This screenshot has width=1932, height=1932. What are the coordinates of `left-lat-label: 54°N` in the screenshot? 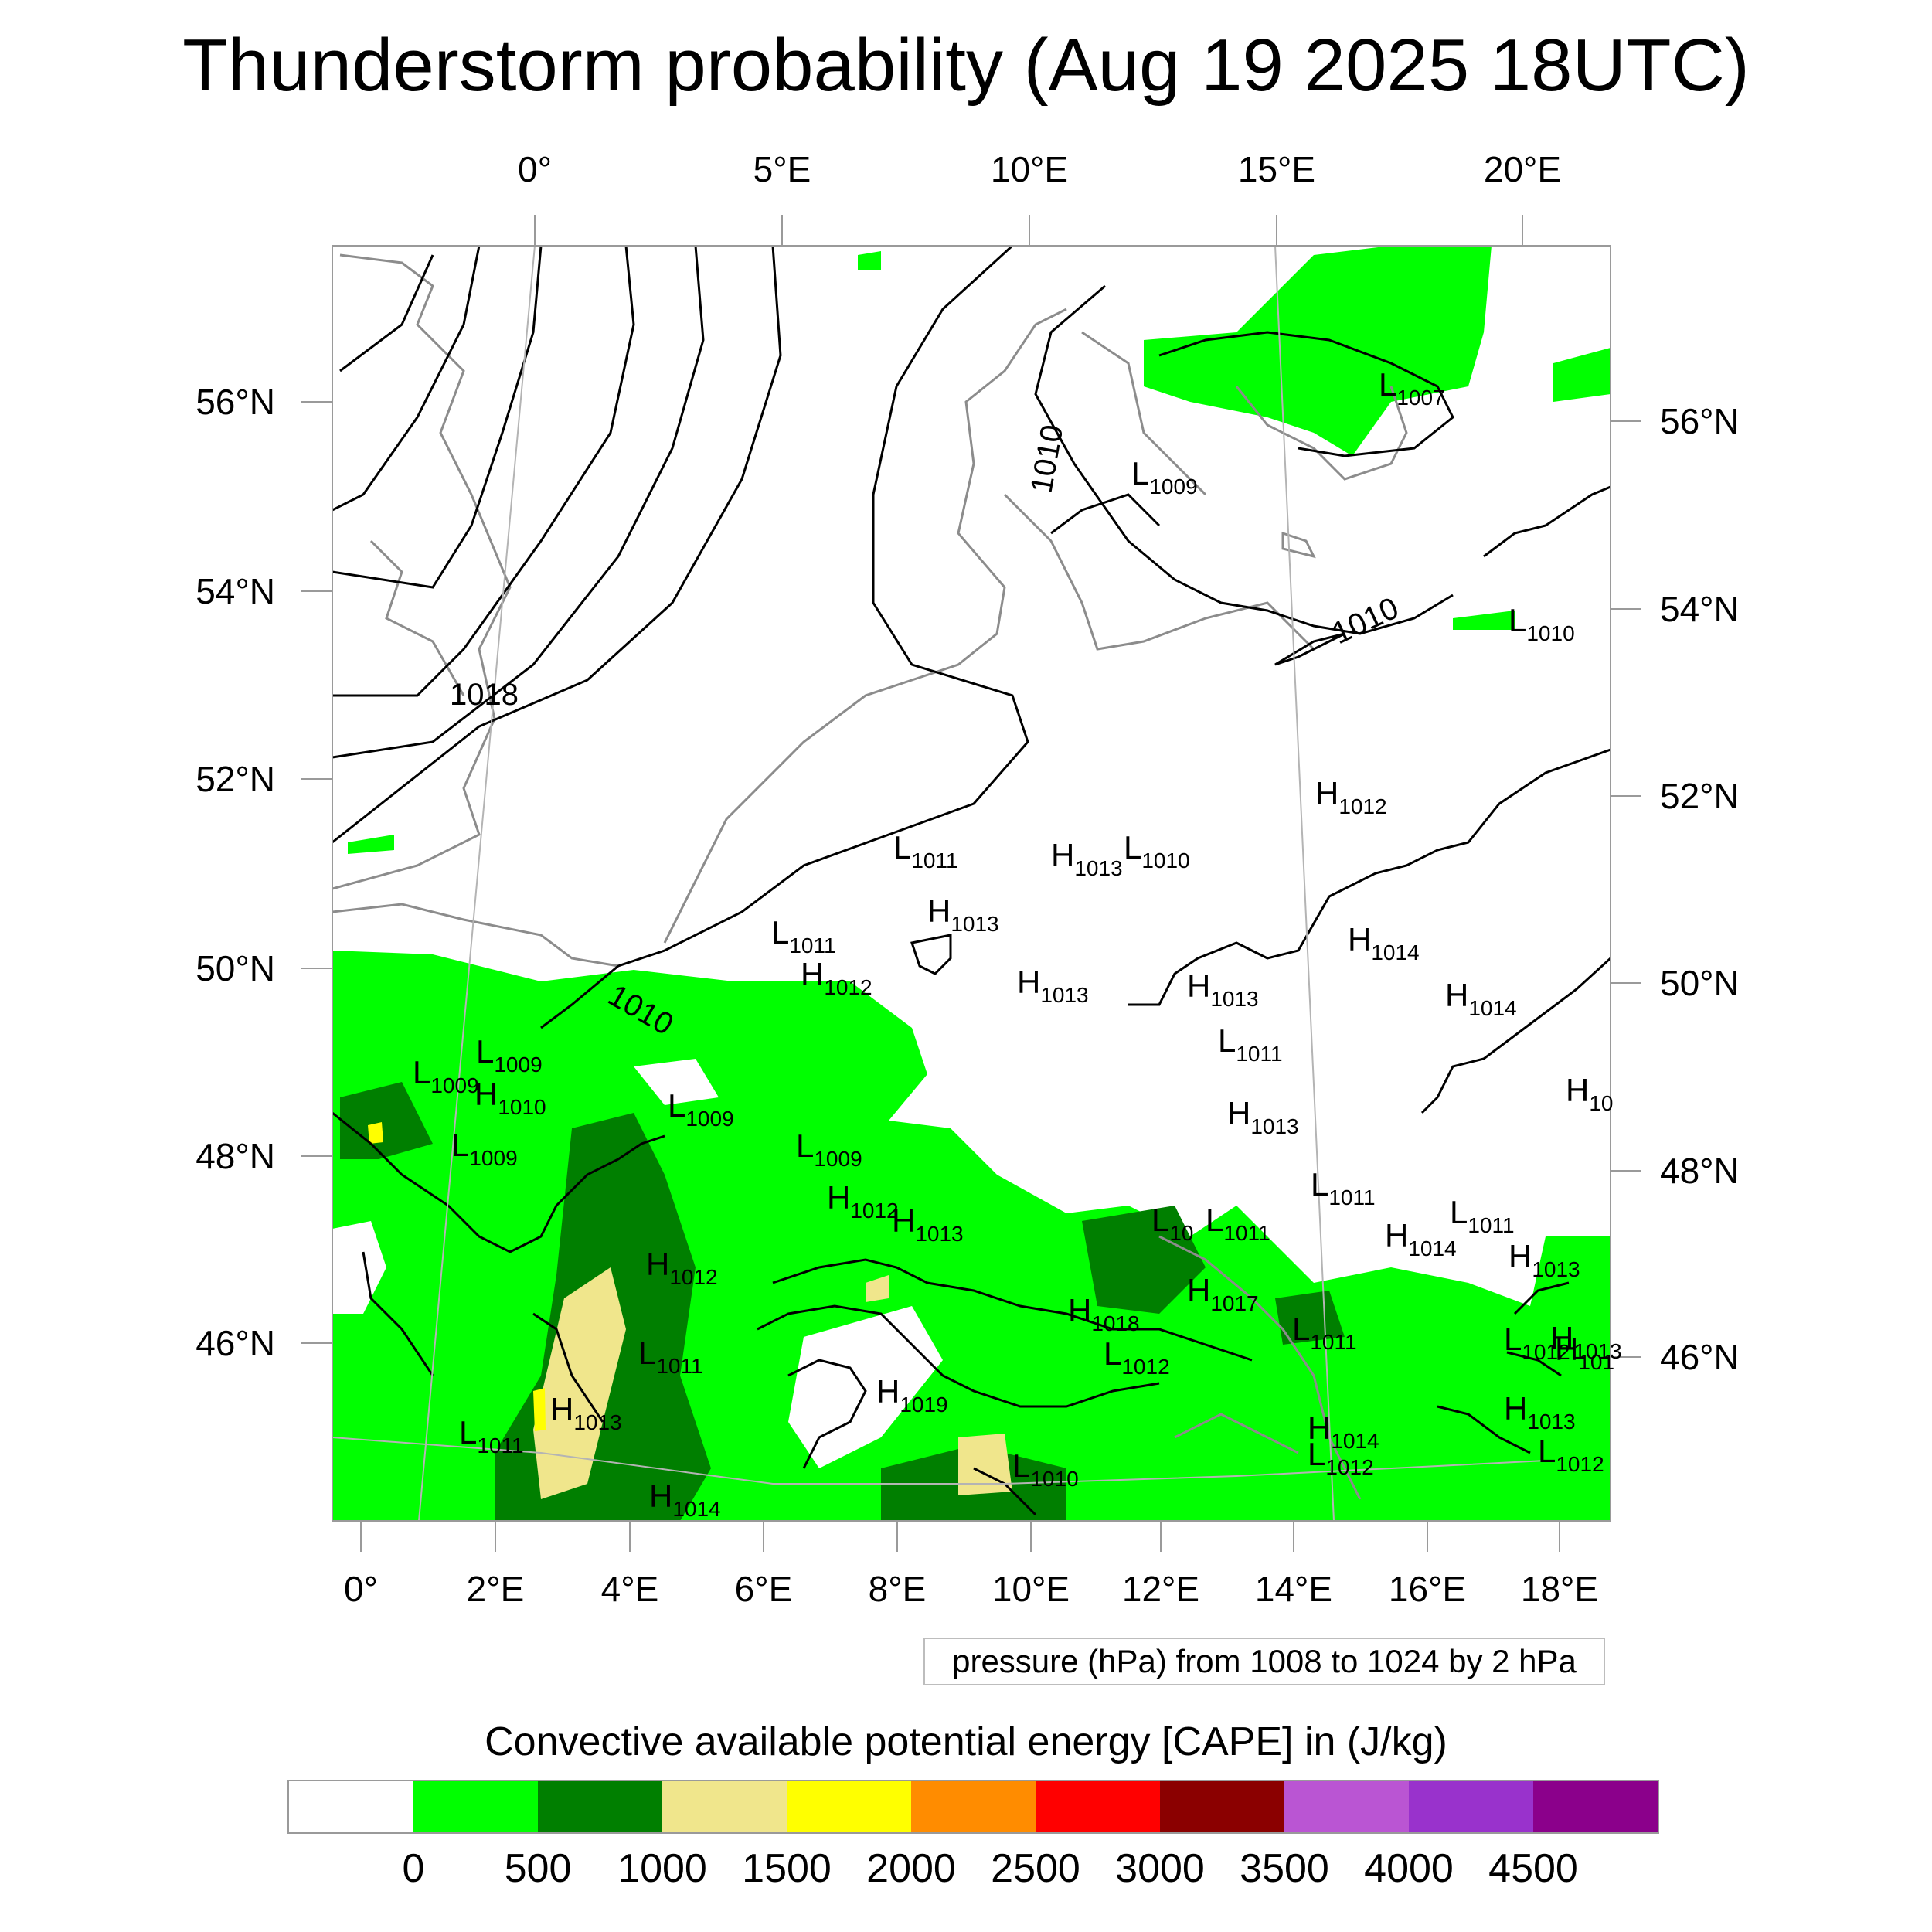 It's located at (236, 591).